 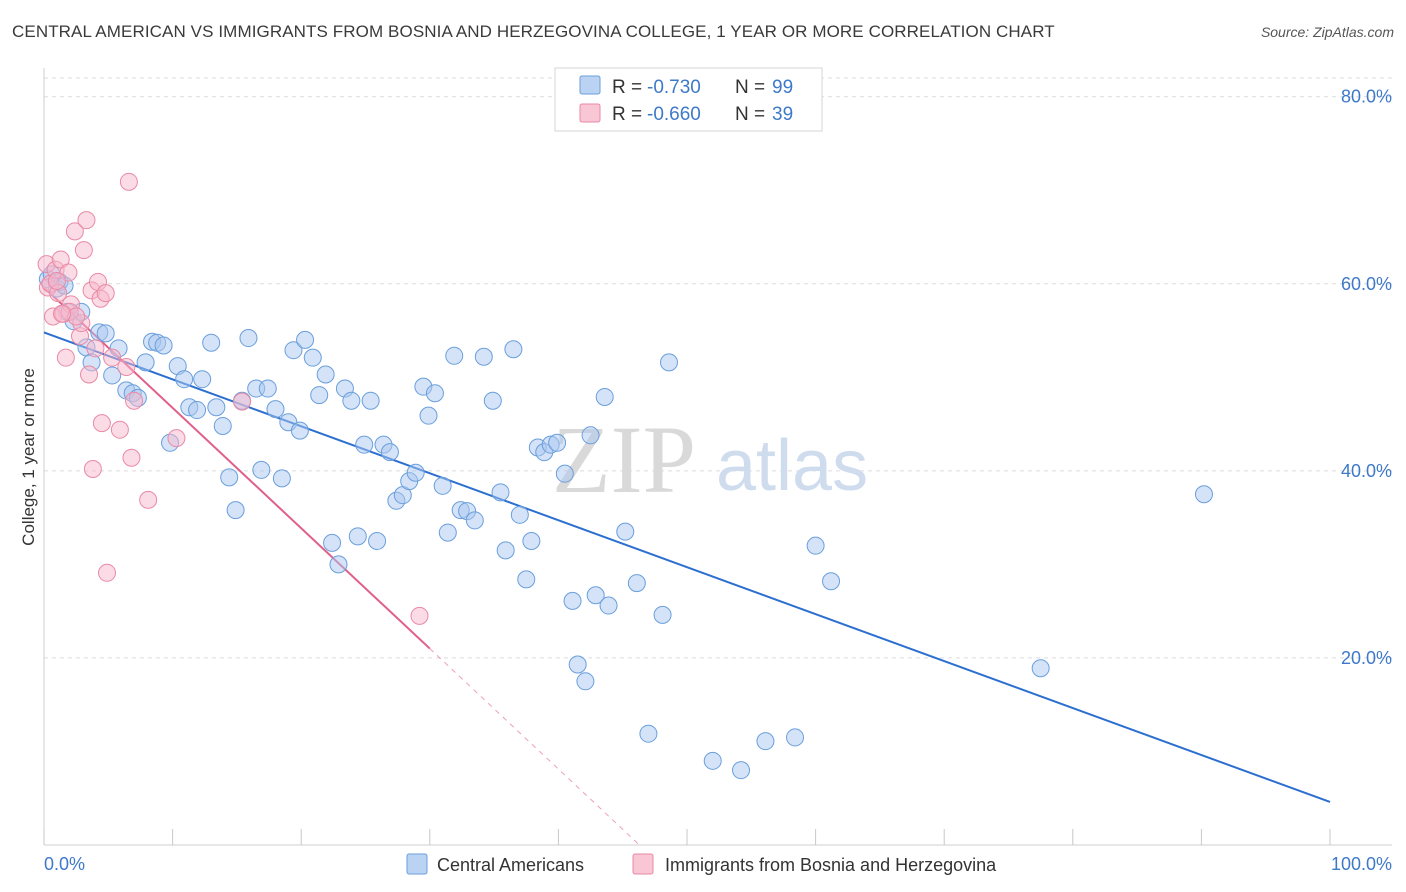 I want to click on bottom-legend-label: Immigrants from Bosnia and Herzegovina, so click(x=831, y=865).